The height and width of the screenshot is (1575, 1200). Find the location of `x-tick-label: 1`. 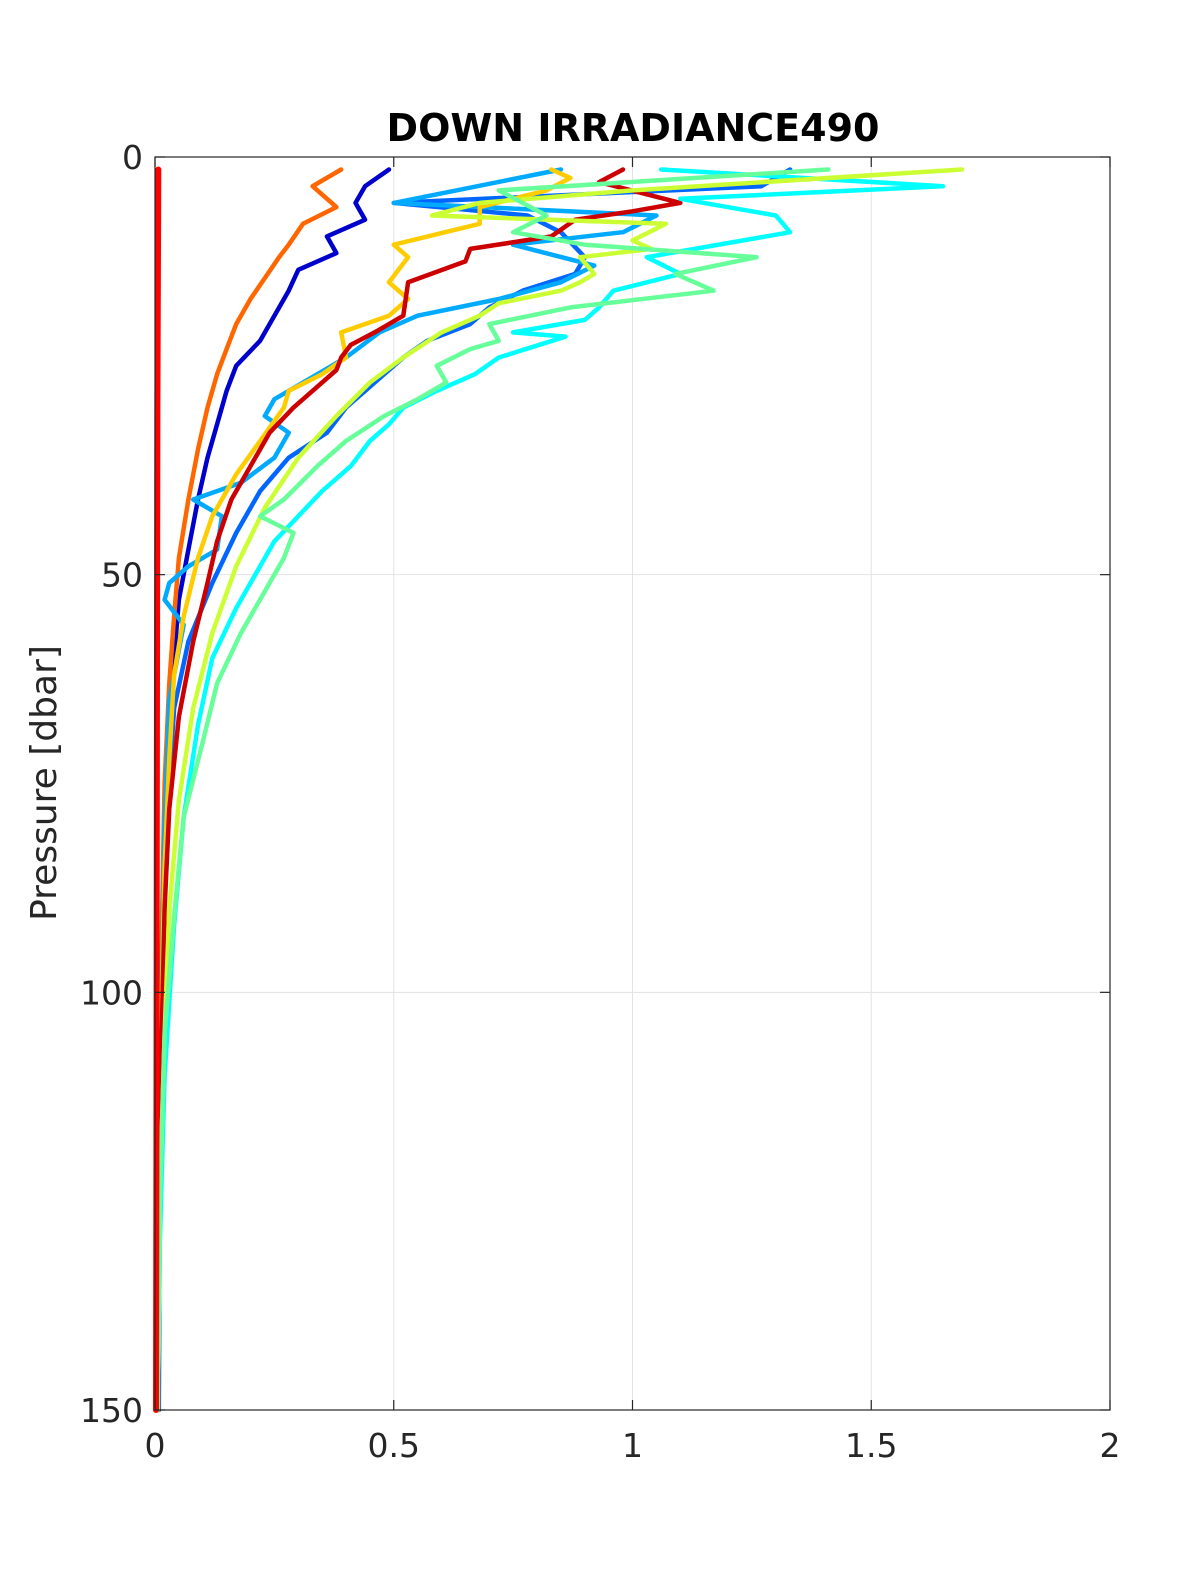

x-tick-label: 1 is located at coordinates (632, 1445).